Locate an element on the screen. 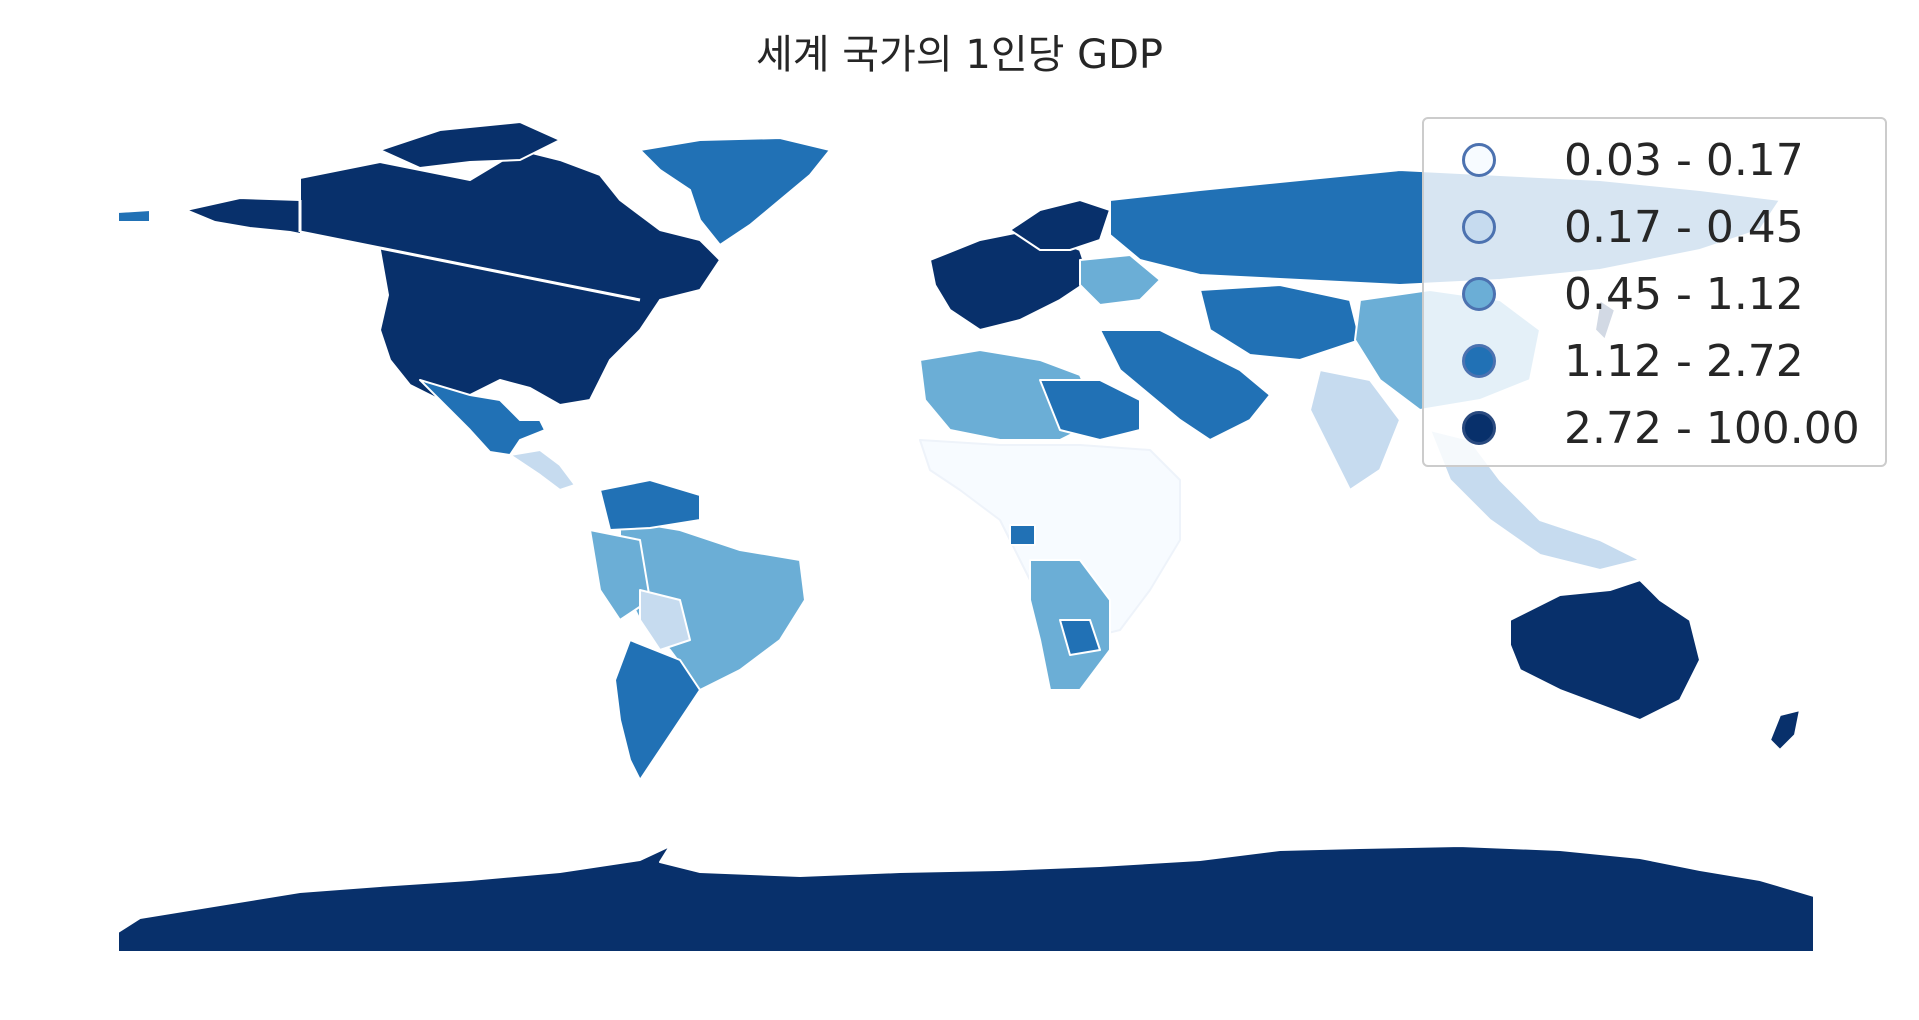  region-andes-central is located at coordinates (620, 575).